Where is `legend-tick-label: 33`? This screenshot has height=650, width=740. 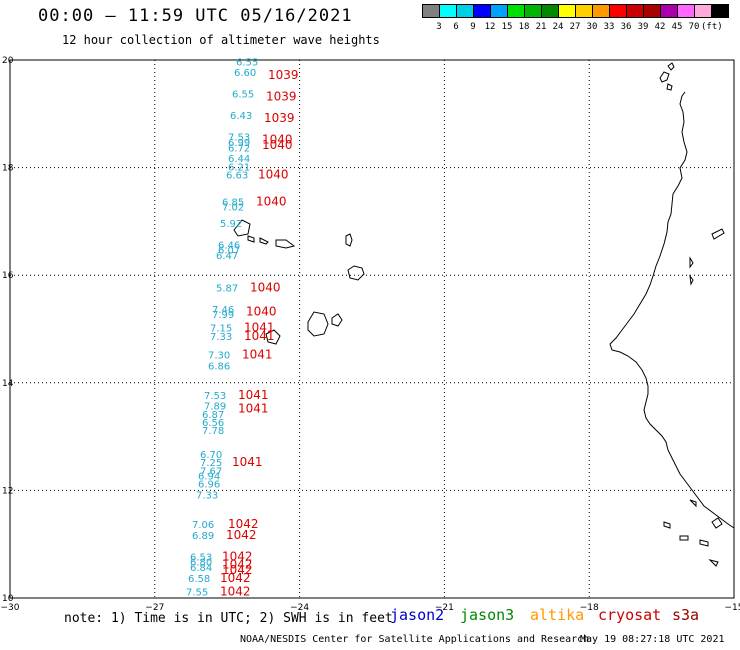
legend-tick-label: 33 is located at coordinates (609, 27).